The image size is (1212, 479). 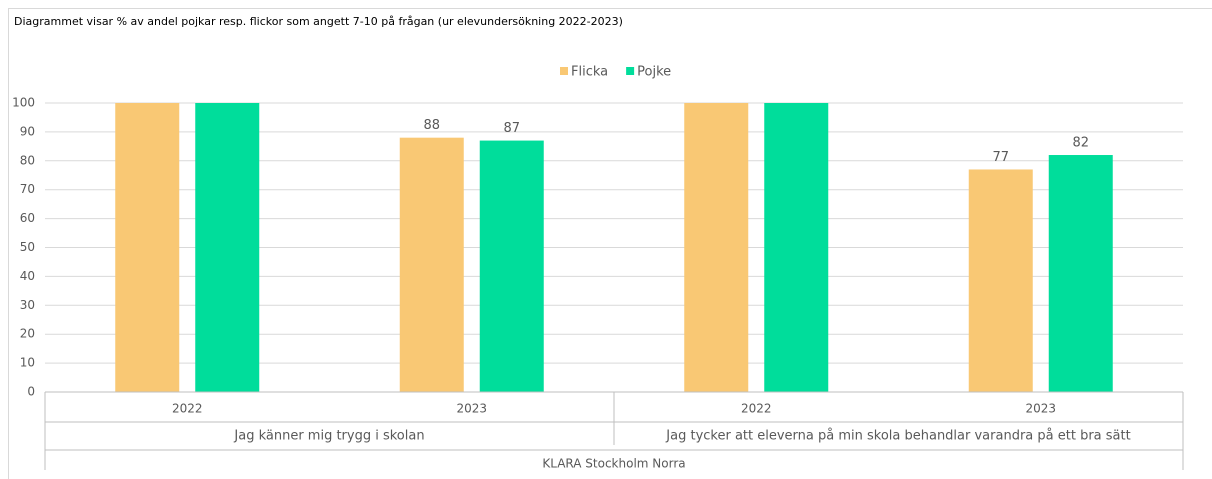 I want to click on y-tick-label: 90, so click(x=27, y=131).